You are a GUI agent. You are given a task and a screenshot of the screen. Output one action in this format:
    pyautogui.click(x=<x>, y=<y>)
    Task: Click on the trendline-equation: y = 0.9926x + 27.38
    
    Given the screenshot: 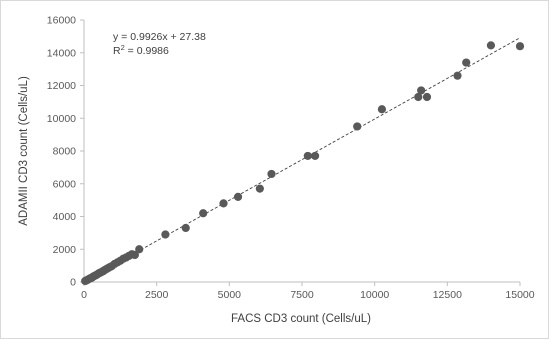 What is the action you would take?
    pyautogui.click(x=159, y=37)
    